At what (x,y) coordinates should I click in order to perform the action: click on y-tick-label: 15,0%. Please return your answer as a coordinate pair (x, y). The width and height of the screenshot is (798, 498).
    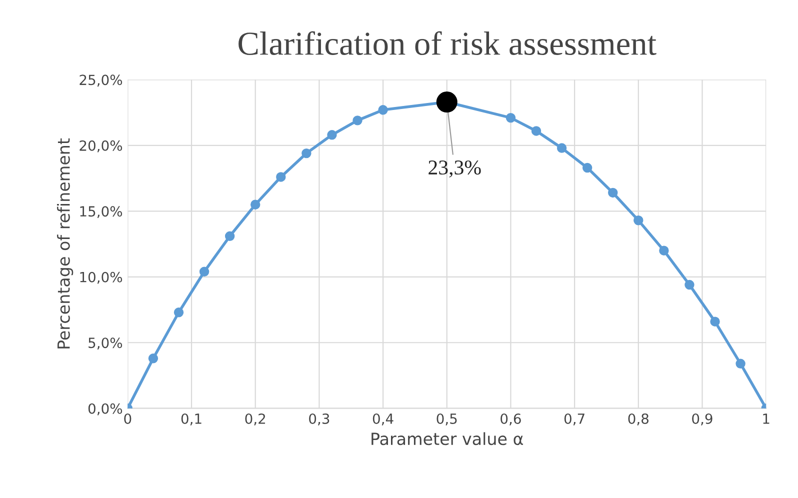
    Looking at the image, I should click on (101, 212).